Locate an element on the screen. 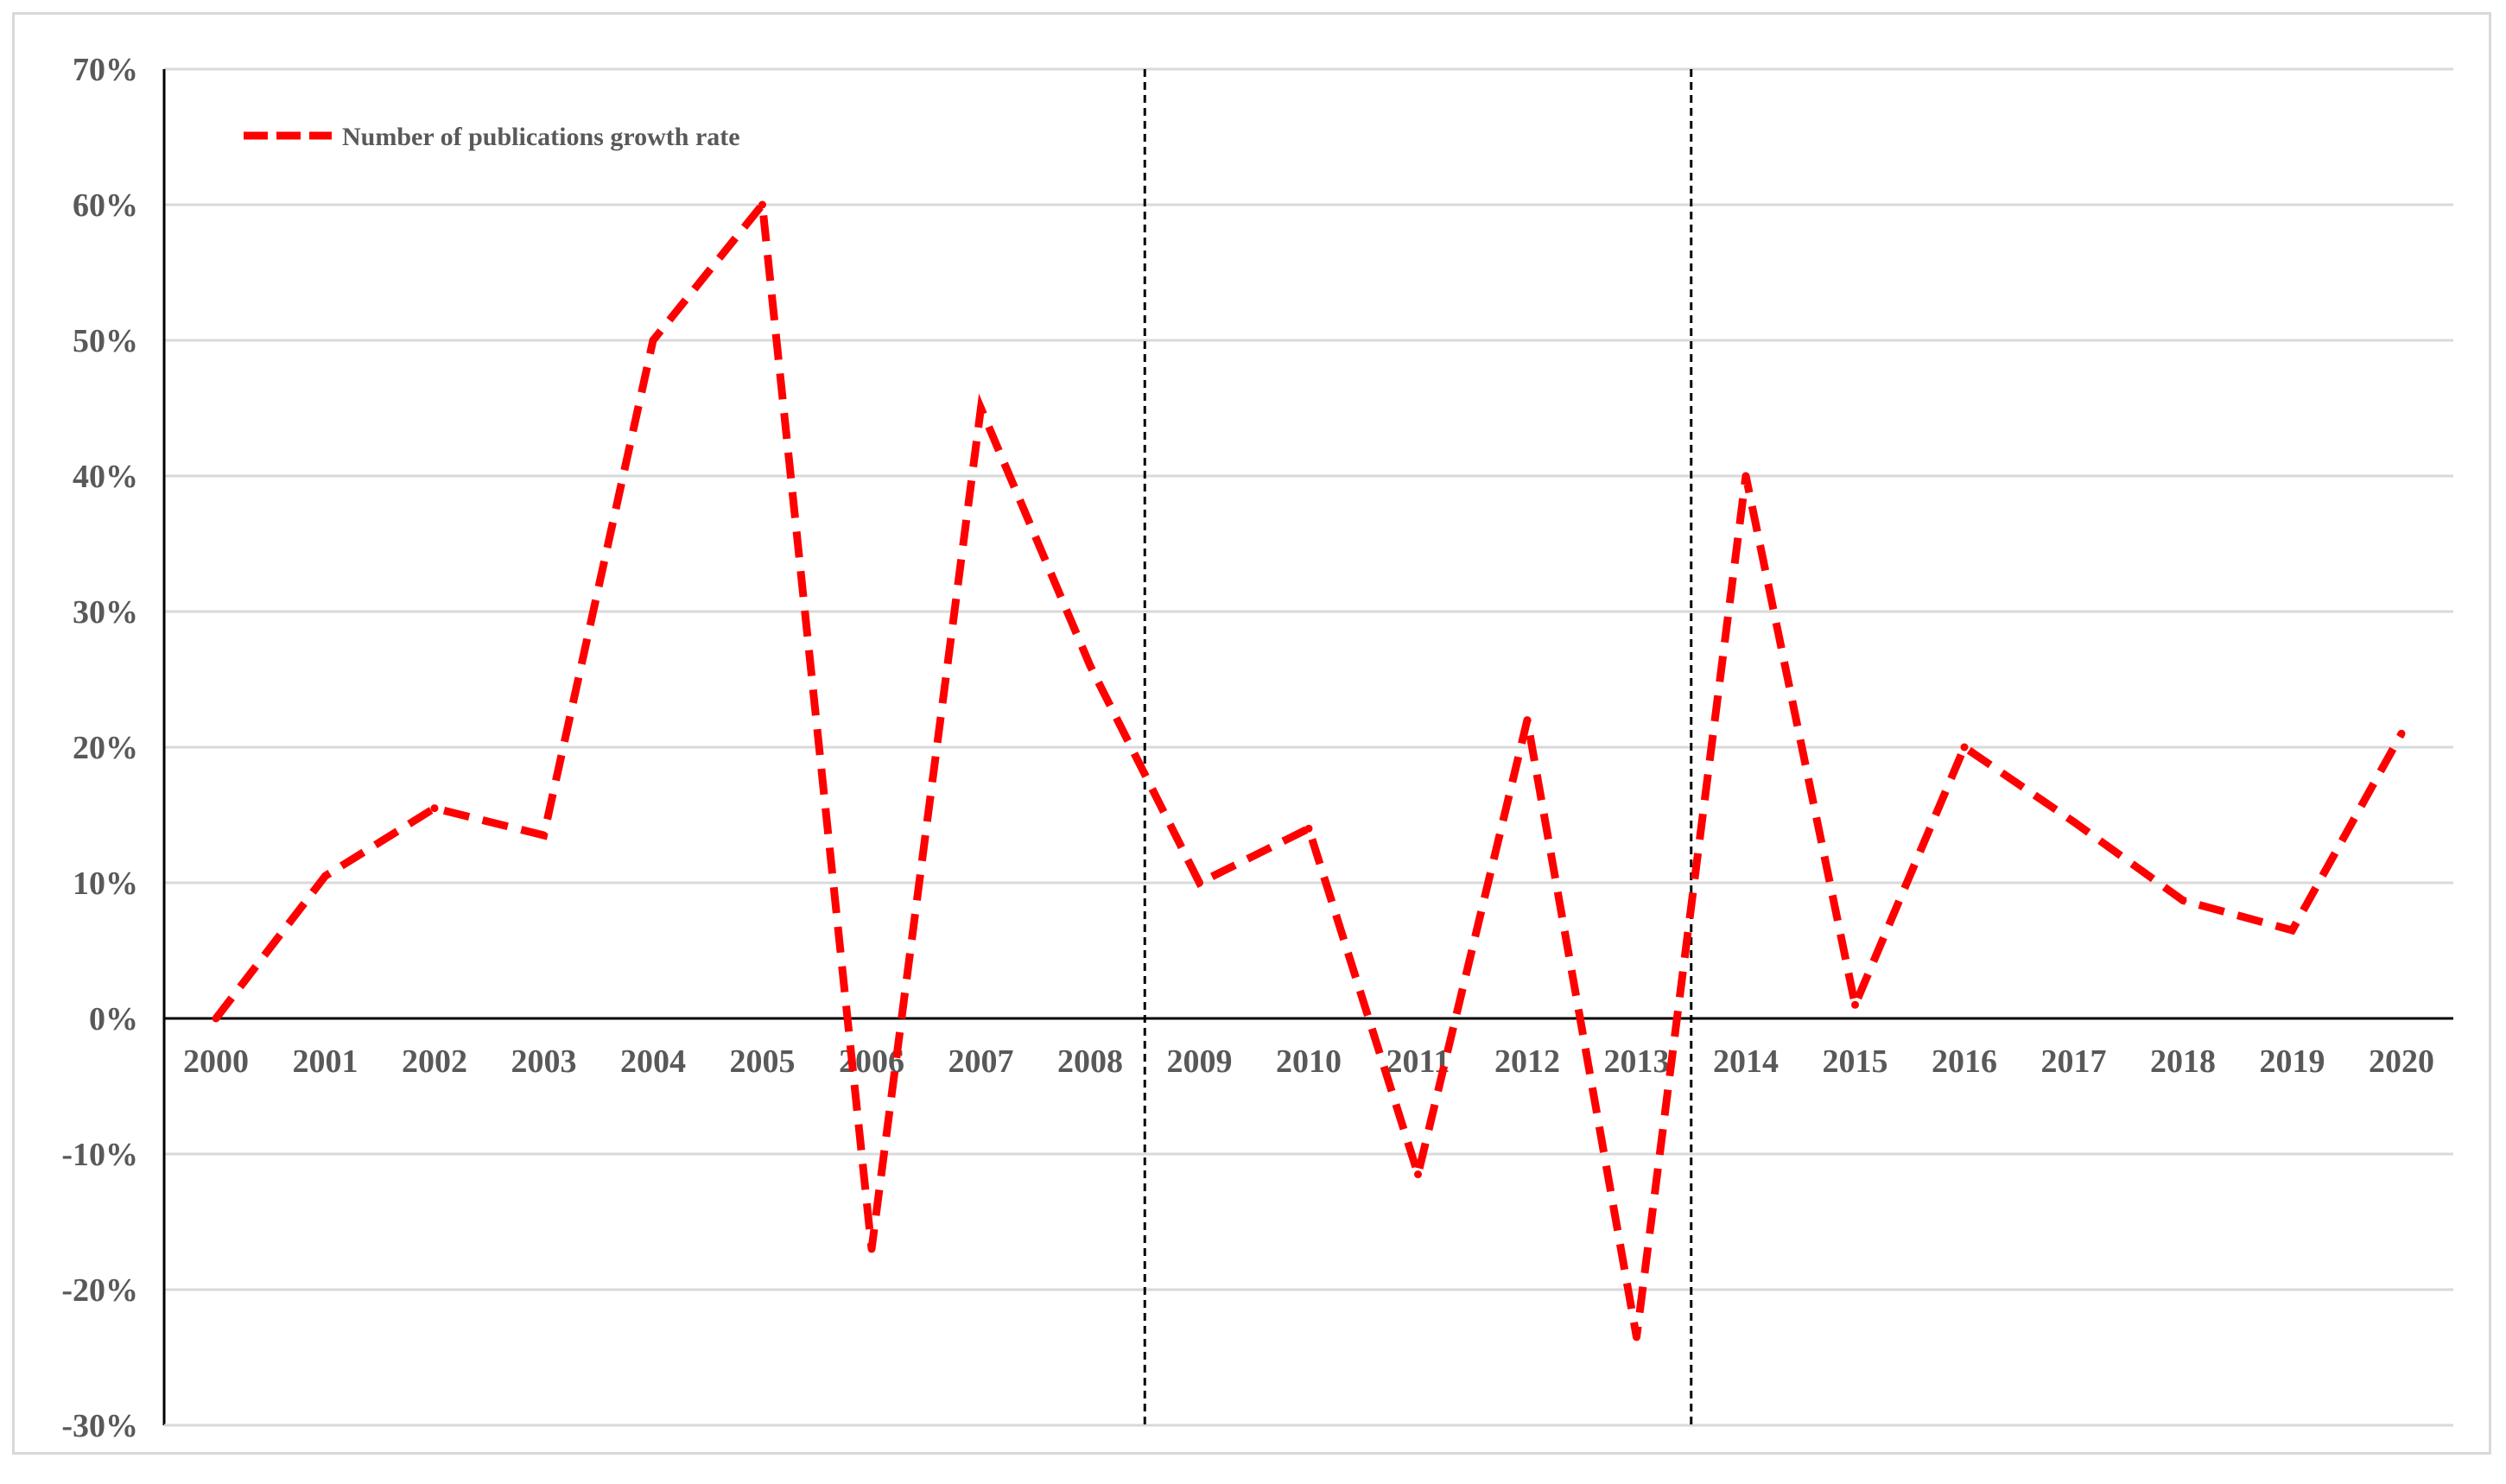  x-tick-label: 2003 is located at coordinates (544, 1061).